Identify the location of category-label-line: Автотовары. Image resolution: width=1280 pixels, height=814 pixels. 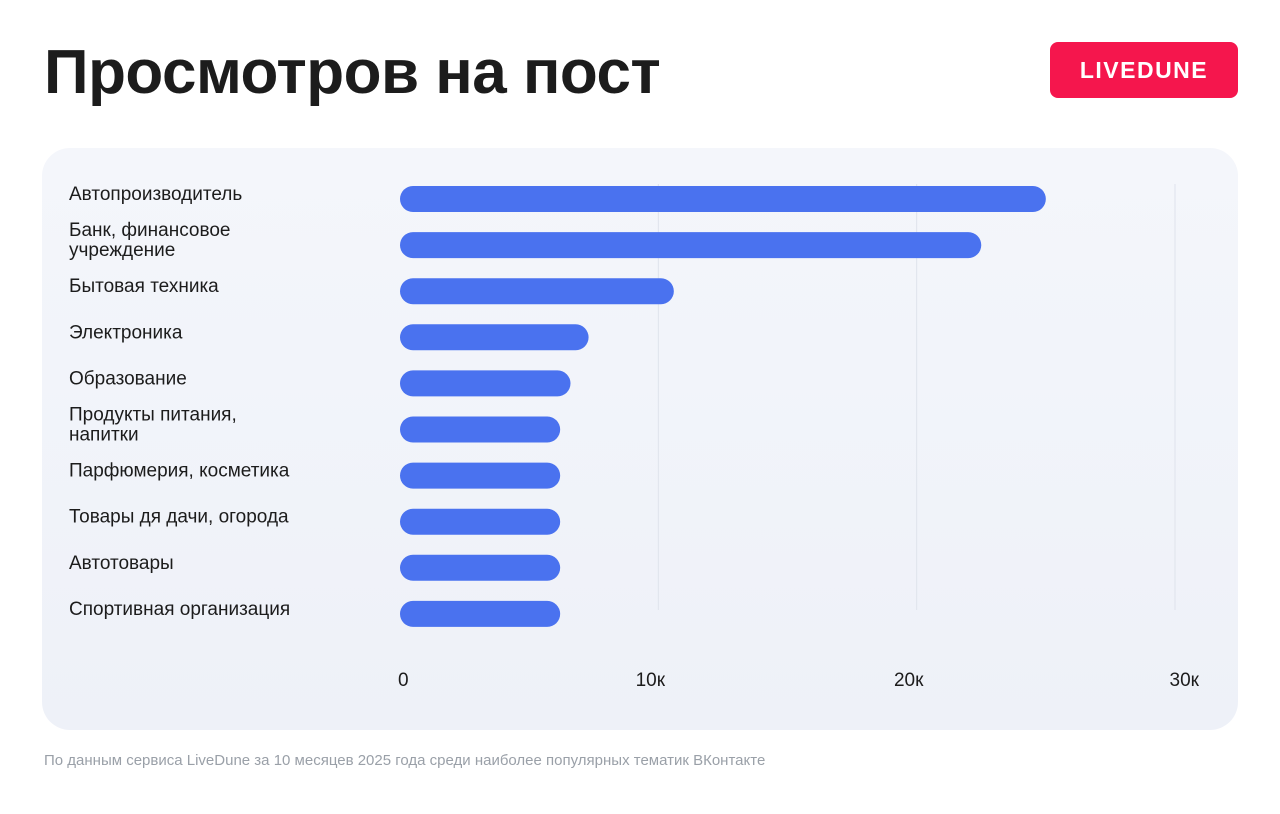
(121, 563).